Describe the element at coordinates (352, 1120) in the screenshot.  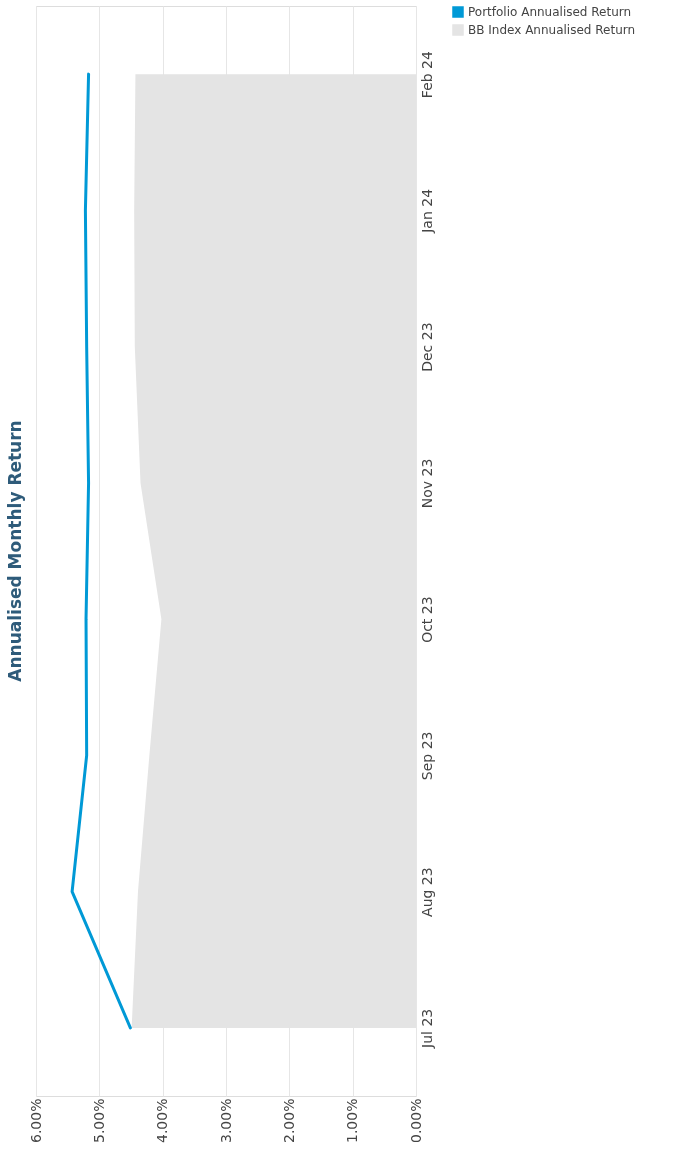
I see `x-tick-label: 1.00%` at that location.